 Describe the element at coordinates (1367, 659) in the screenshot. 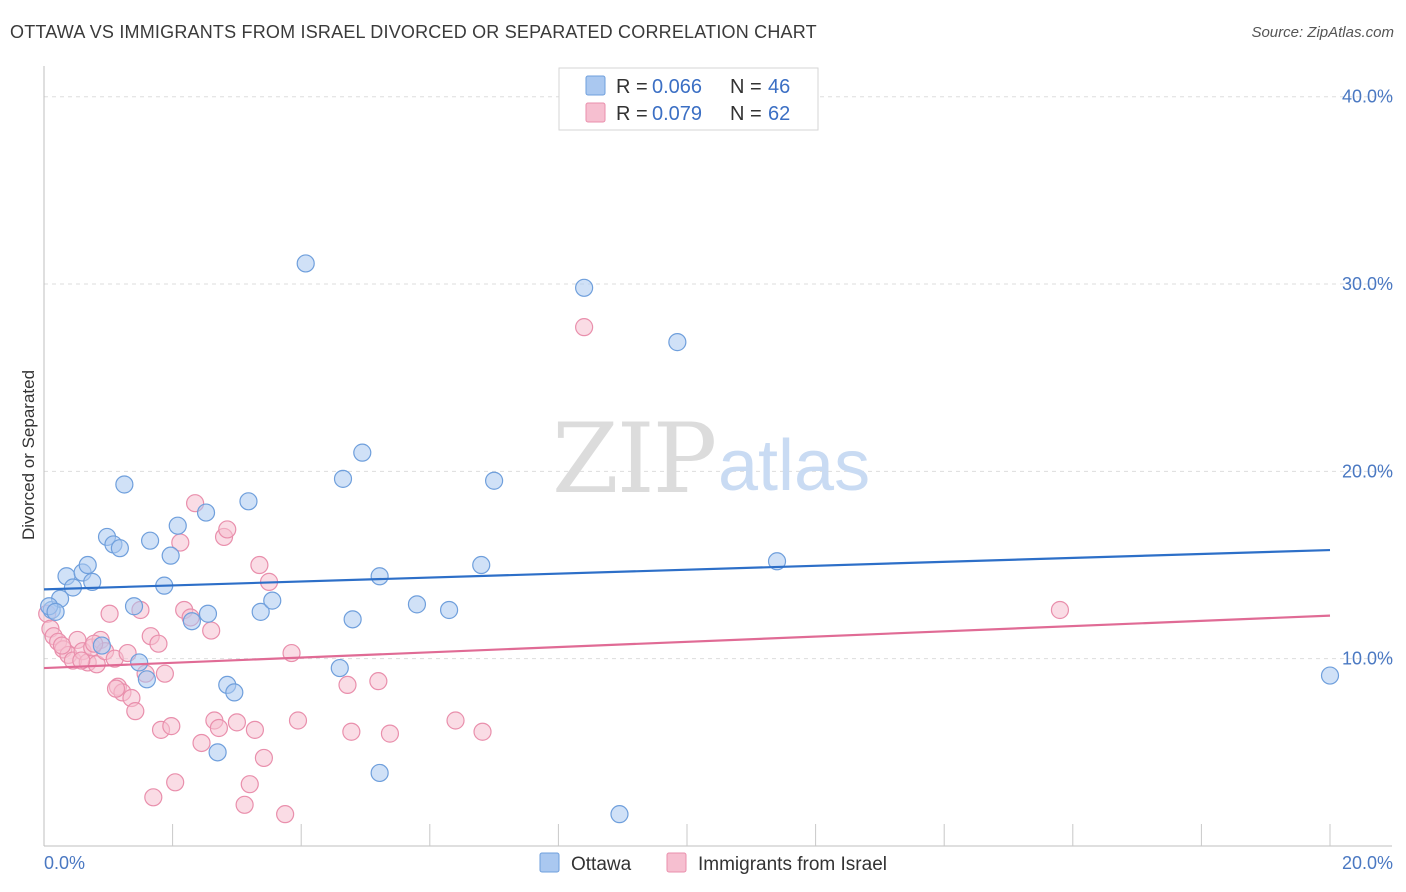

I see `y-tick-label: 10.0%` at that location.